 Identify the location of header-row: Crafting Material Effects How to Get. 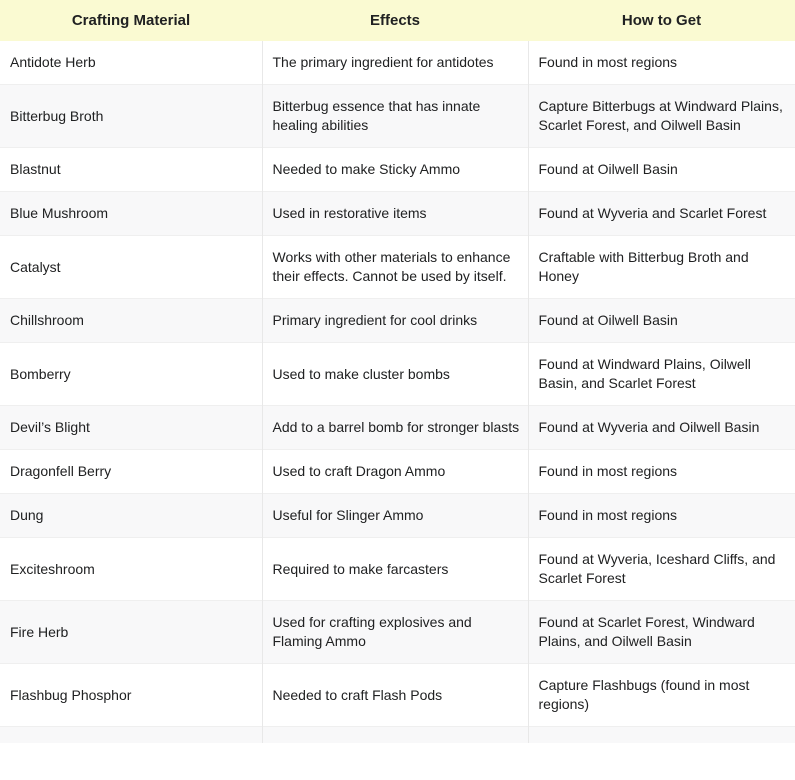
(397, 20).